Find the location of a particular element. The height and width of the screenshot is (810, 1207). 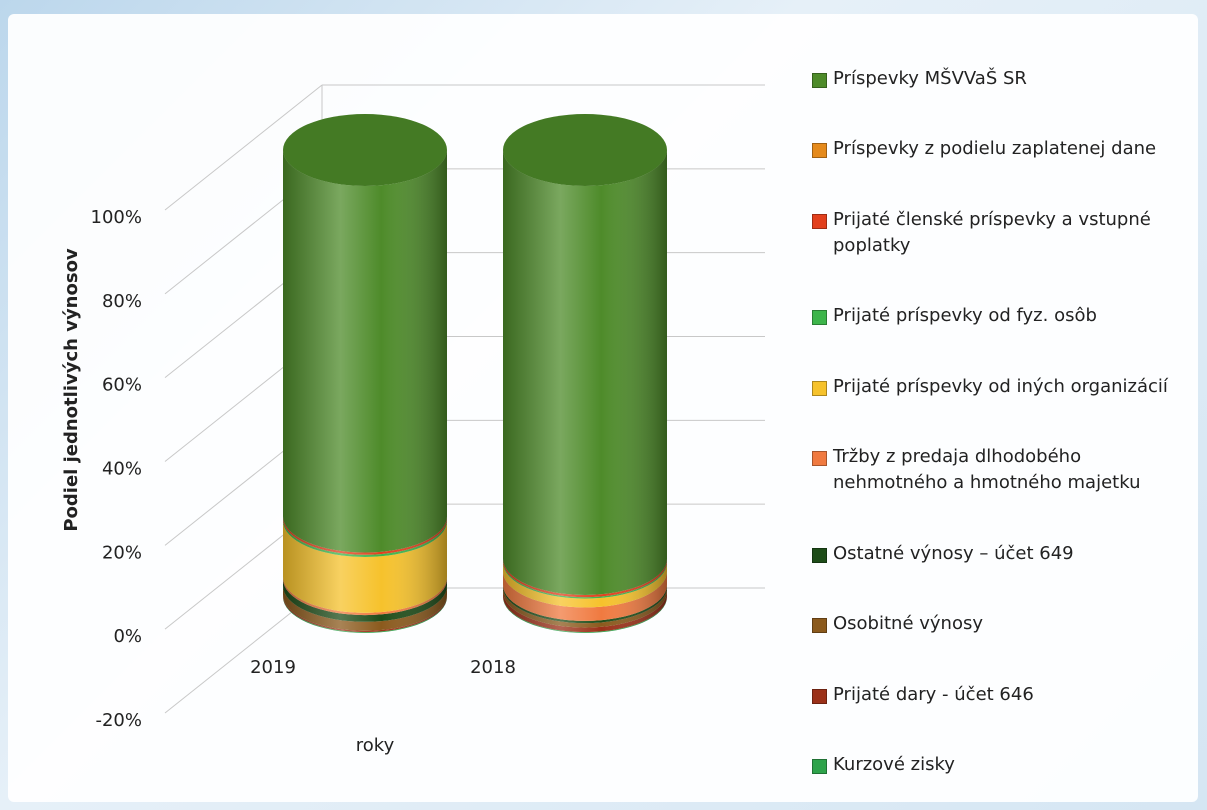

legend-label: Príspevky z podielu zaplatenej dane is located at coordinates (995, 149).